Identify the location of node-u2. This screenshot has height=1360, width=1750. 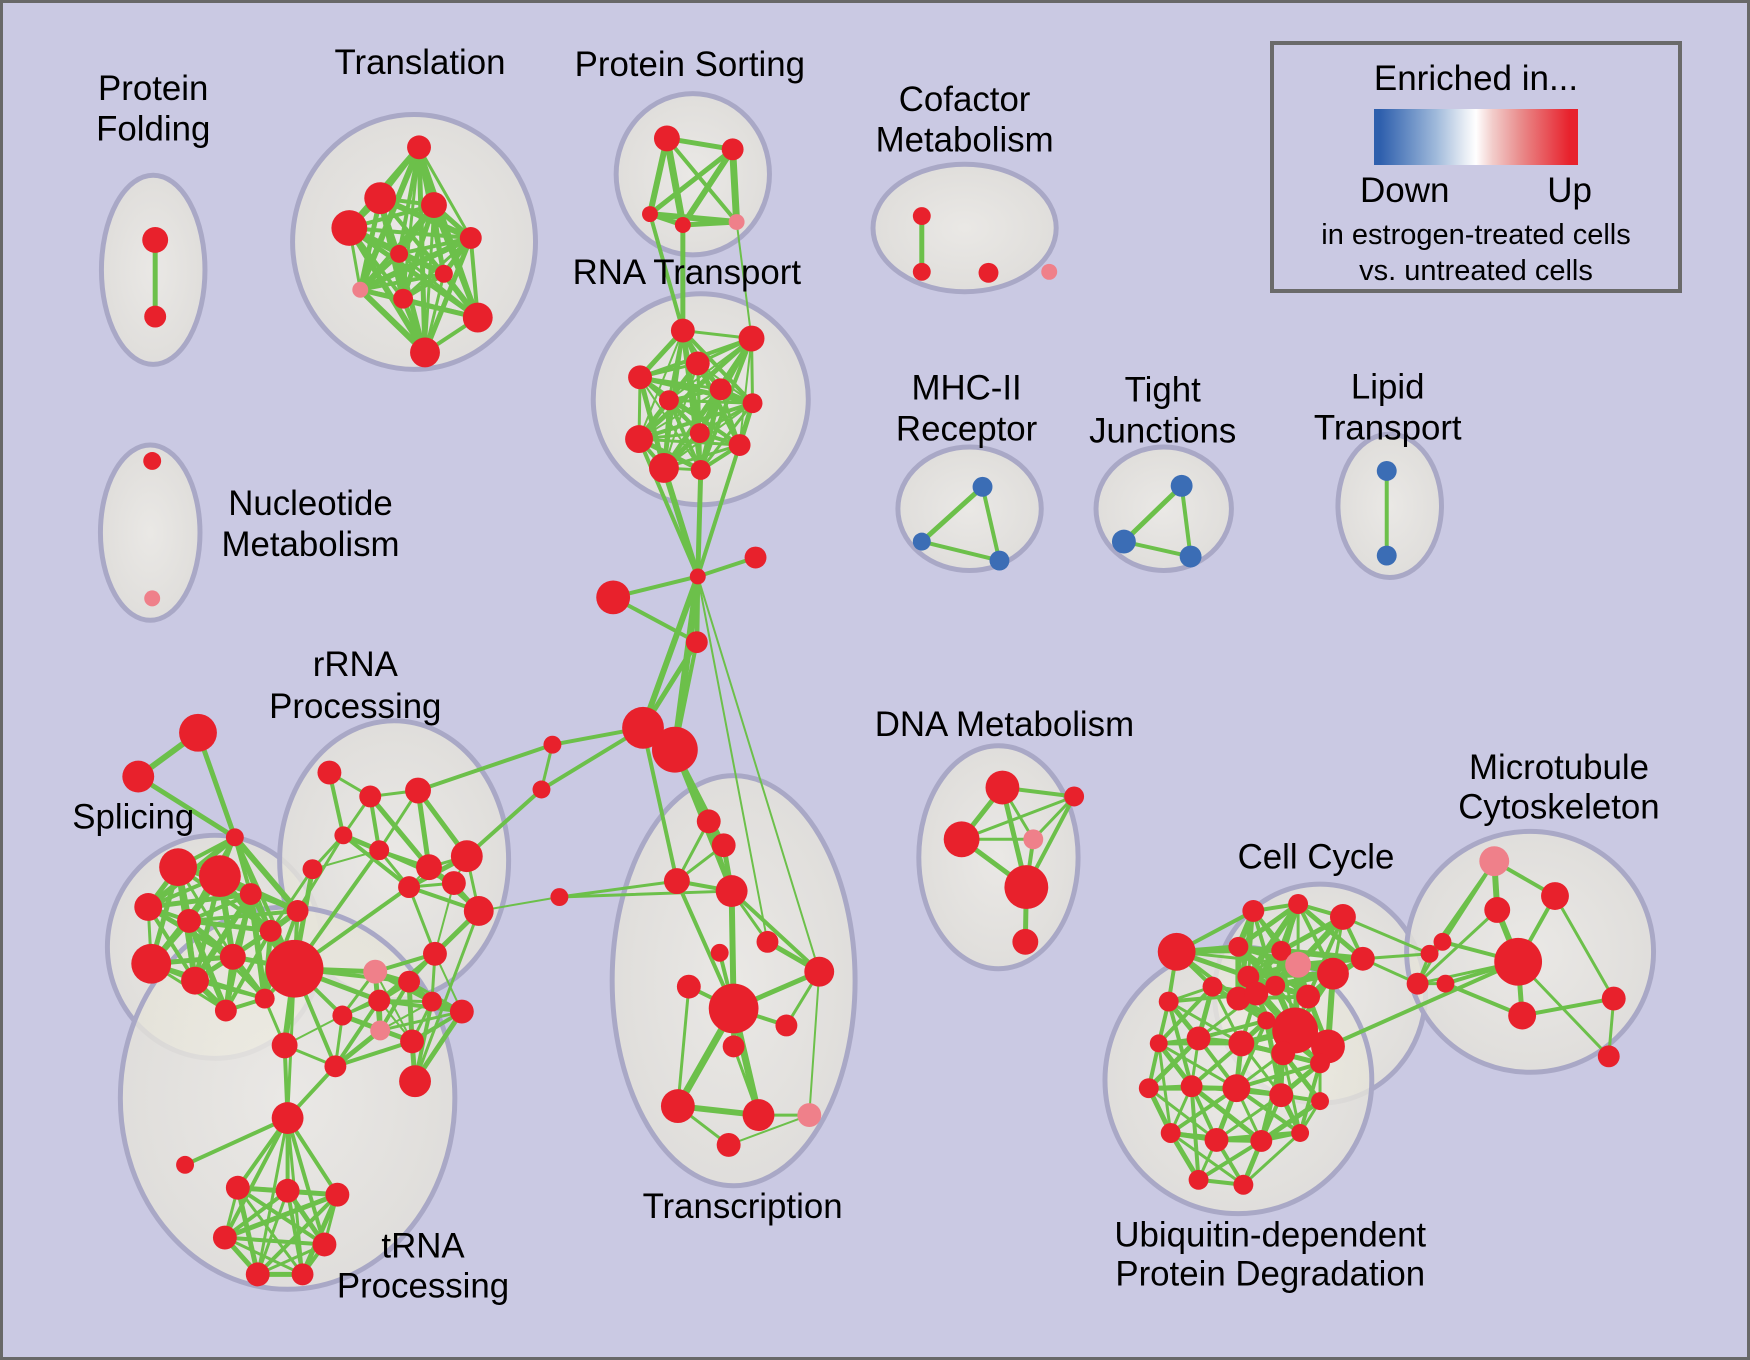
(1256, 993).